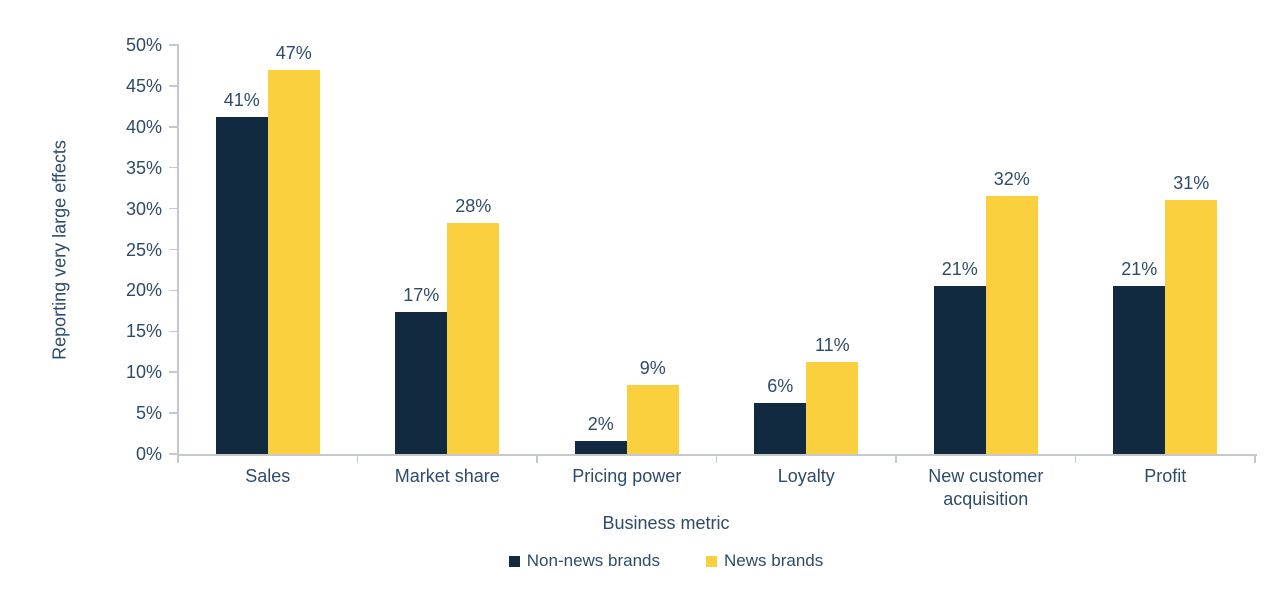 The image size is (1280, 595). What do you see at coordinates (293, 52) in the screenshot?
I see `bar-value-label: 47%` at bounding box center [293, 52].